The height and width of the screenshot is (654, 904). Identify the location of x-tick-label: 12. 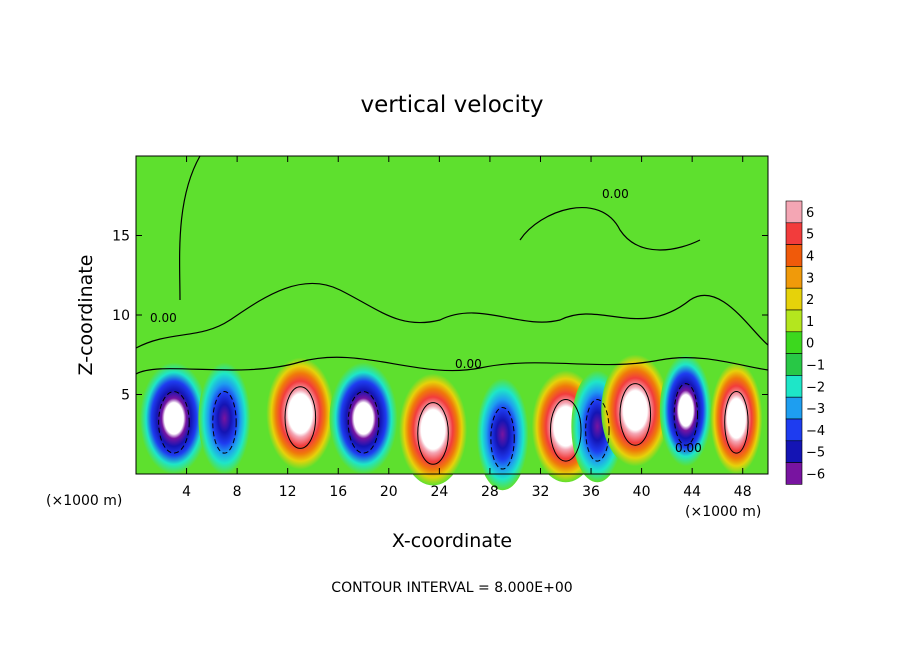
(288, 492).